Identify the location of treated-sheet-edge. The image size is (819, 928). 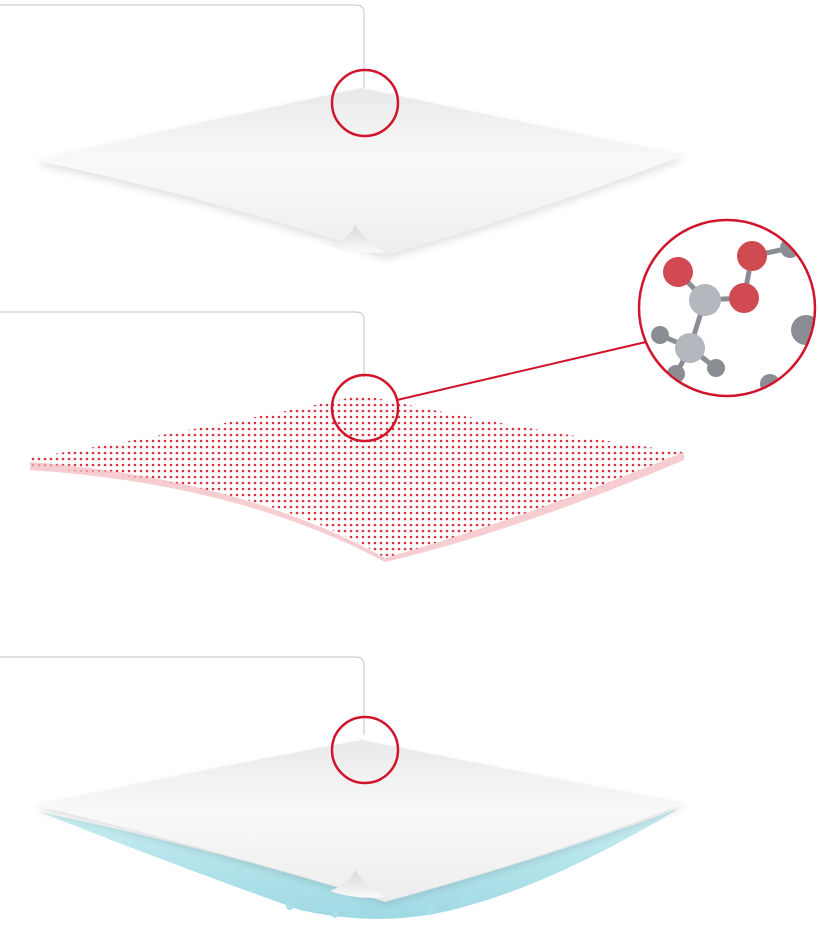
(357, 507).